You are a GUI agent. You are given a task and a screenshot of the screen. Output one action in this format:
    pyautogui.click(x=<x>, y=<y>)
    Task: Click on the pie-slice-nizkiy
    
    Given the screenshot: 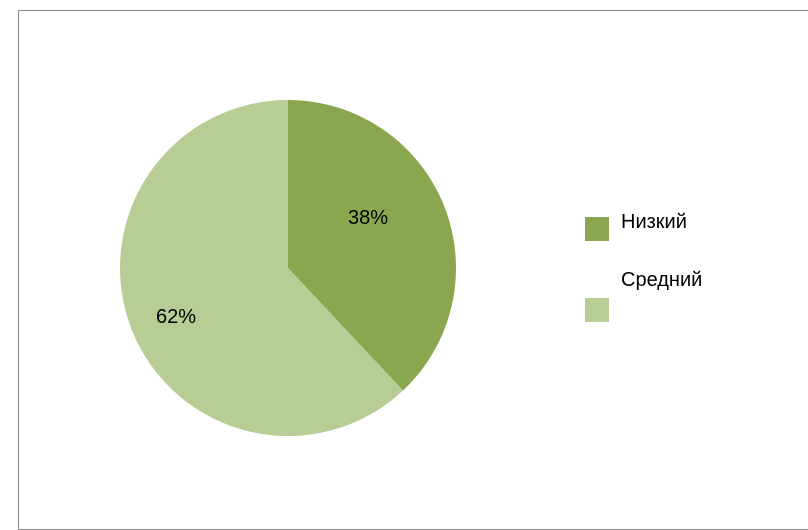 What is the action you would take?
    pyautogui.click(x=372, y=245)
    